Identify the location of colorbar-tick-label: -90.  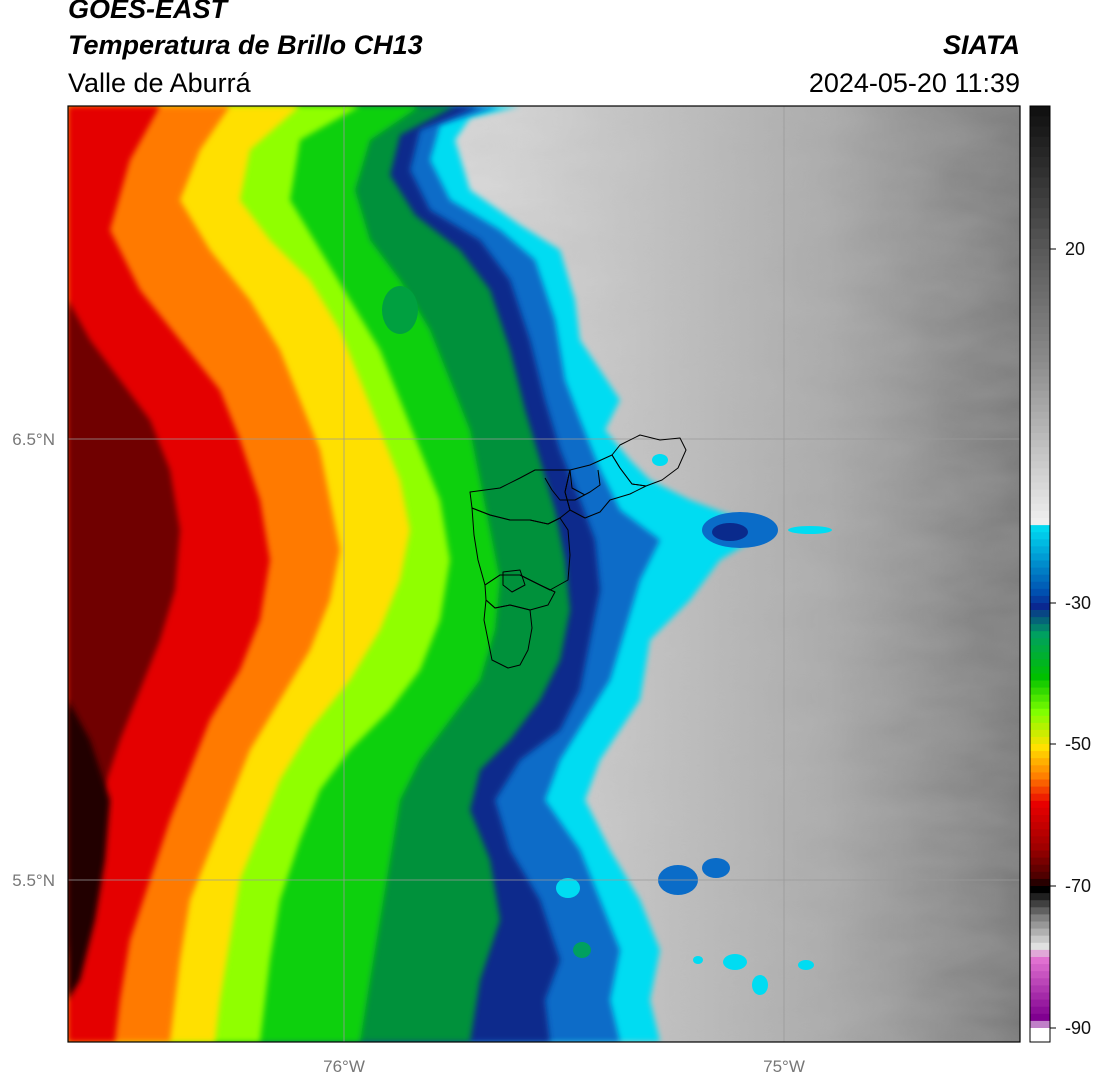
(1078, 1028).